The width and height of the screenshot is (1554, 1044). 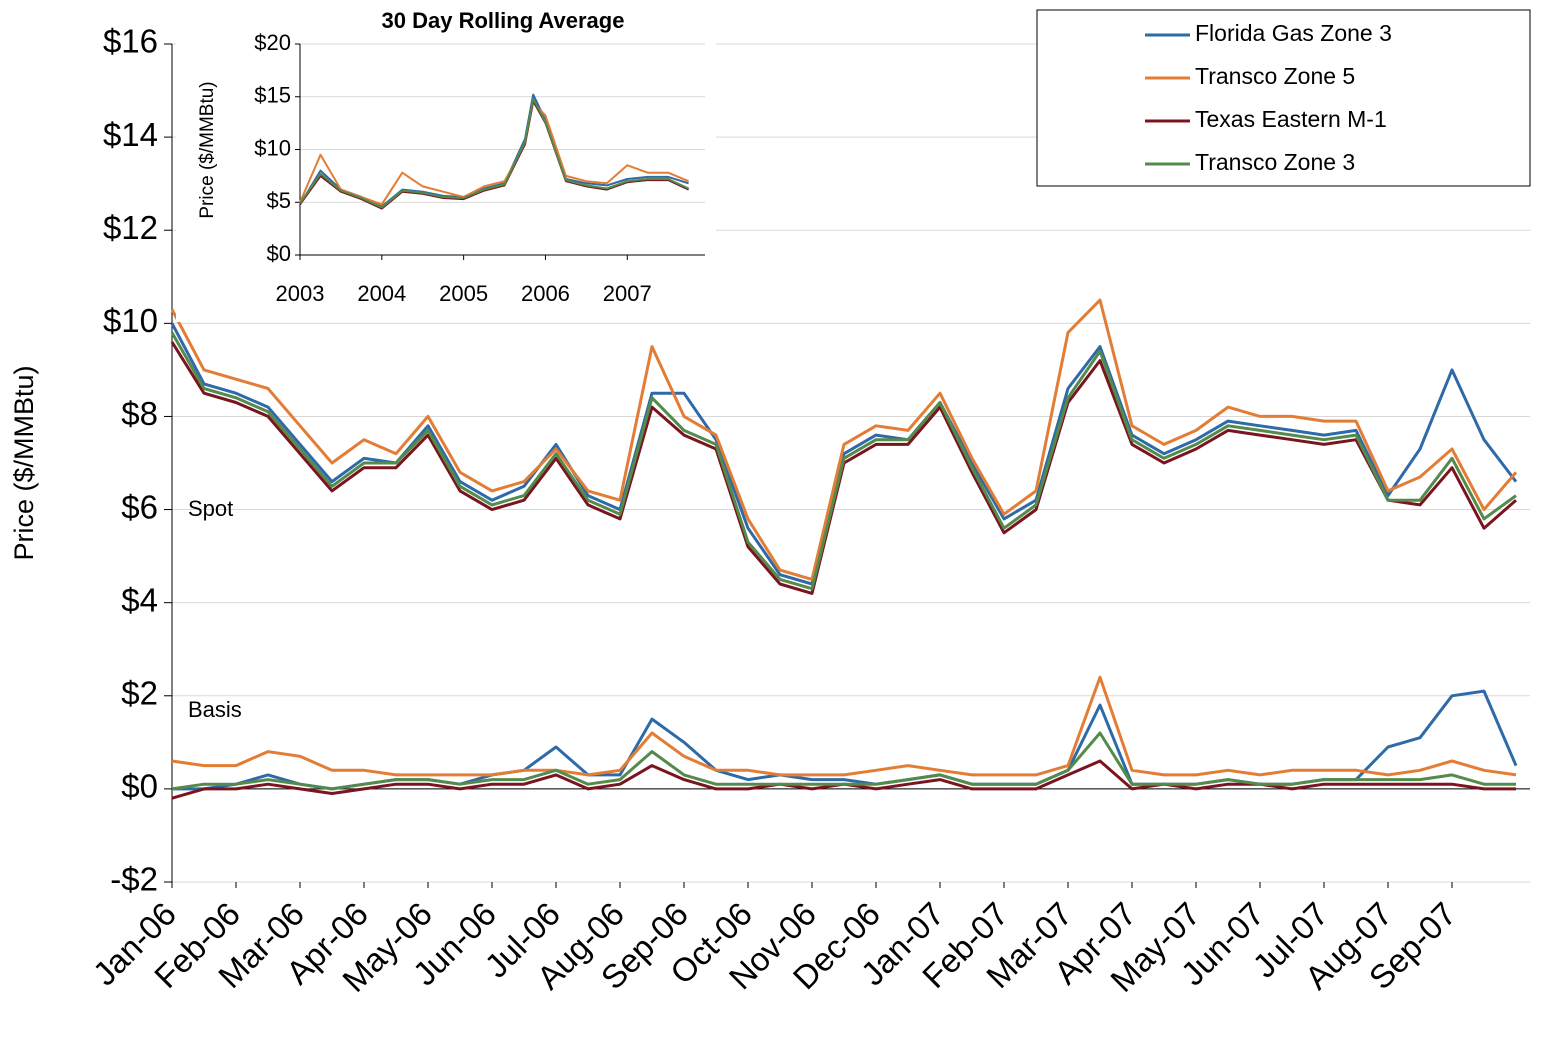 I want to click on x-tick-label: 2004, so click(x=381, y=293).